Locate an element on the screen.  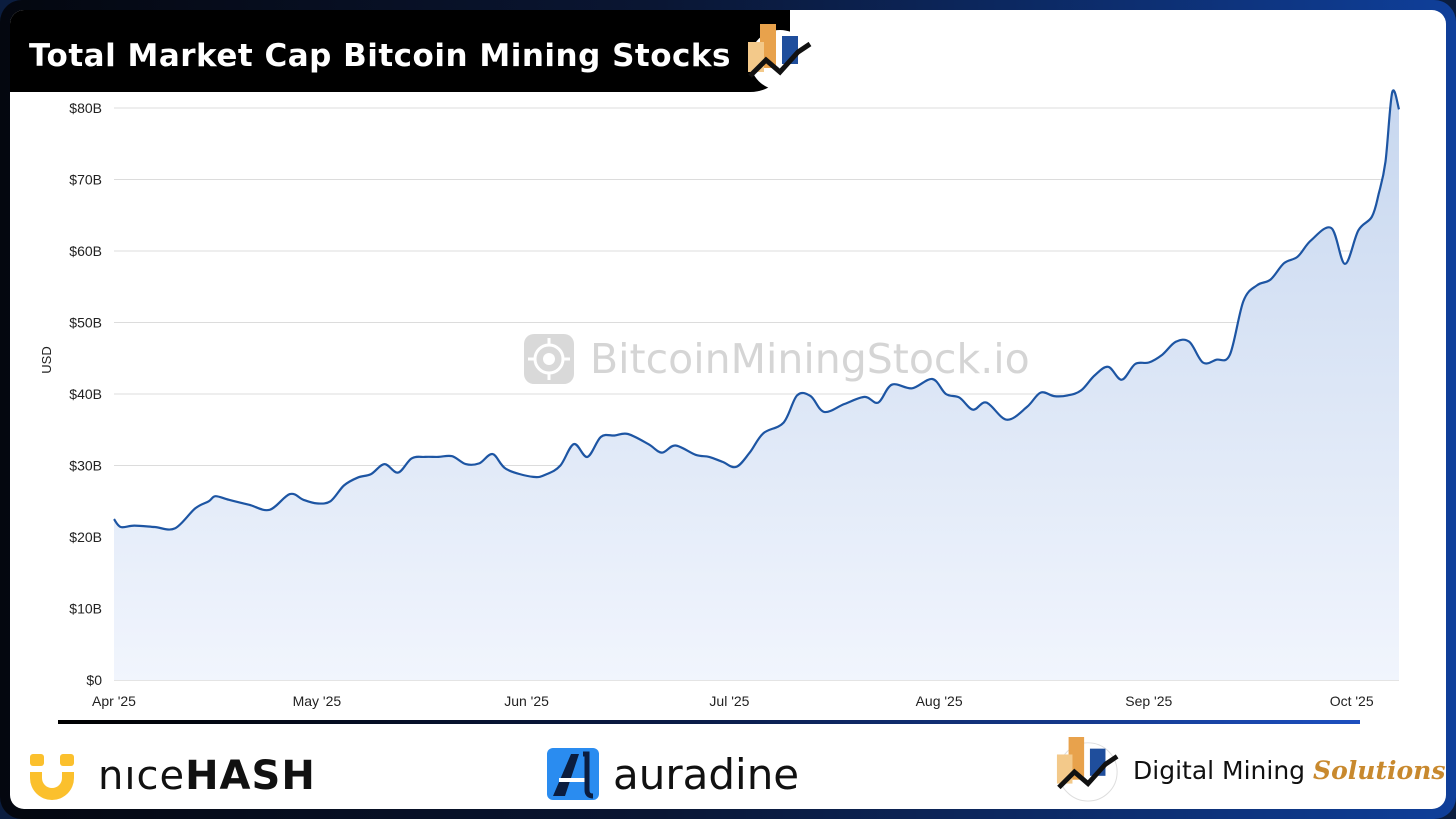
y-tick-label: $10B is located at coordinates (85, 609).